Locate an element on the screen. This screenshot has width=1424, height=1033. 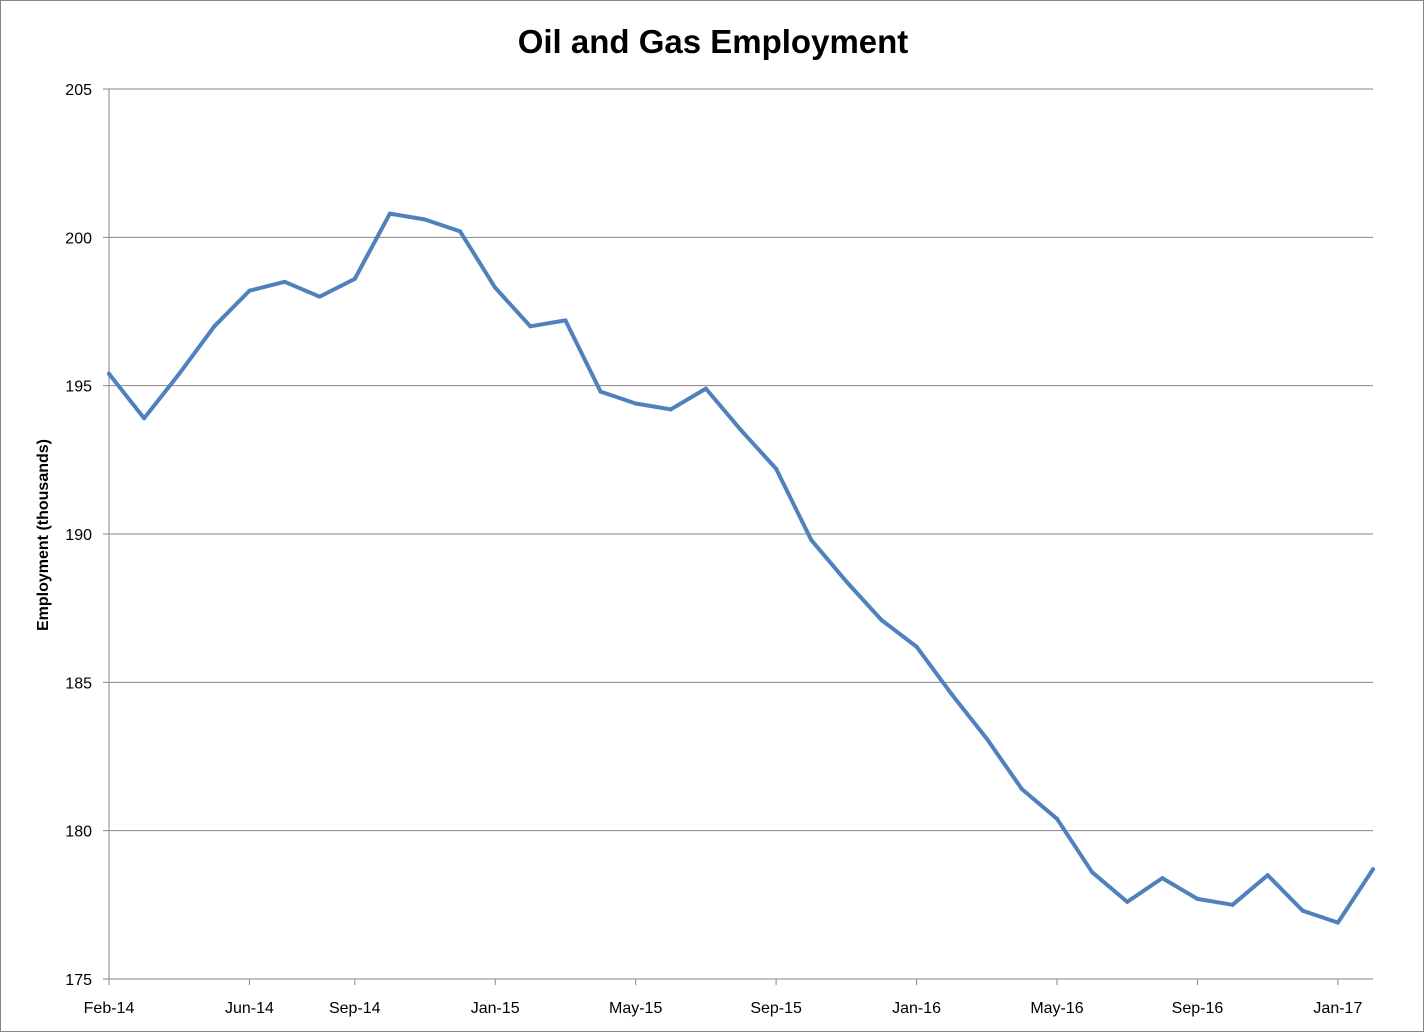
x-tick-label: May-16 is located at coordinates (1056, 1008).